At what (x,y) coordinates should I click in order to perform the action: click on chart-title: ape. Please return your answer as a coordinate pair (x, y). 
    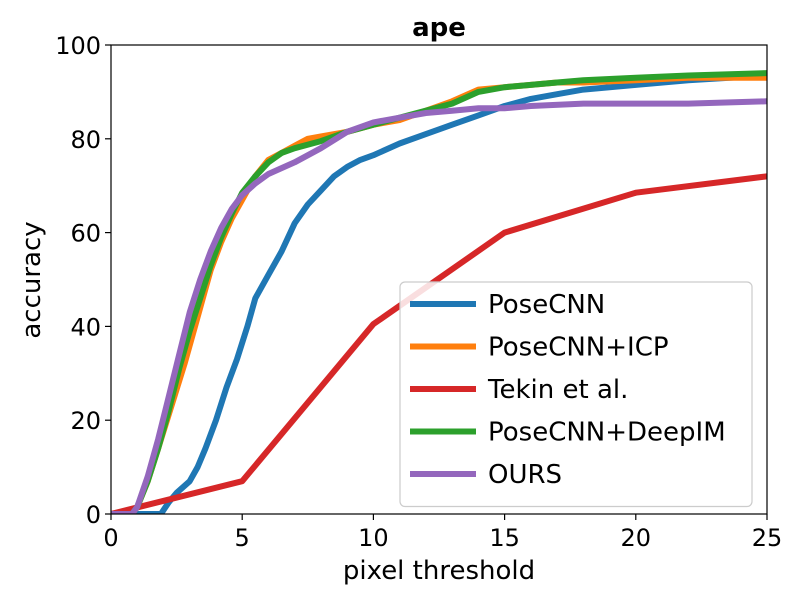
    Looking at the image, I should click on (439, 28).